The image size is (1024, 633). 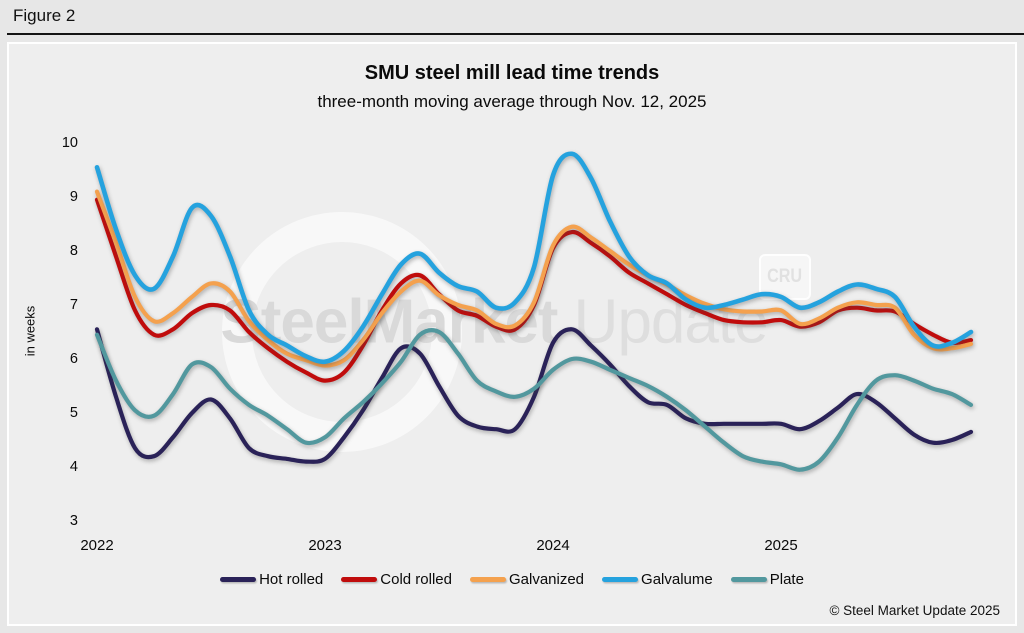 I want to click on y-tick-4: 4, so click(x=73, y=467).